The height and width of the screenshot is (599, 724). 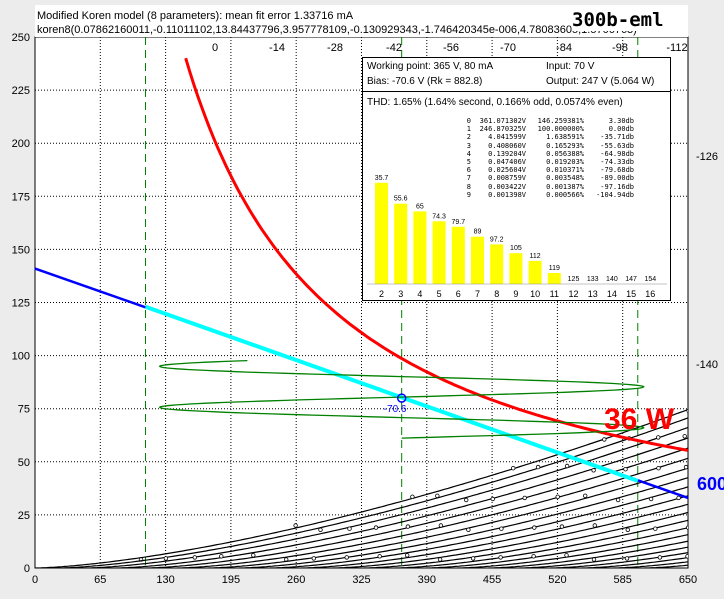 What do you see at coordinates (21, 144) in the screenshot?
I see `y-tick-label: 200` at bounding box center [21, 144].